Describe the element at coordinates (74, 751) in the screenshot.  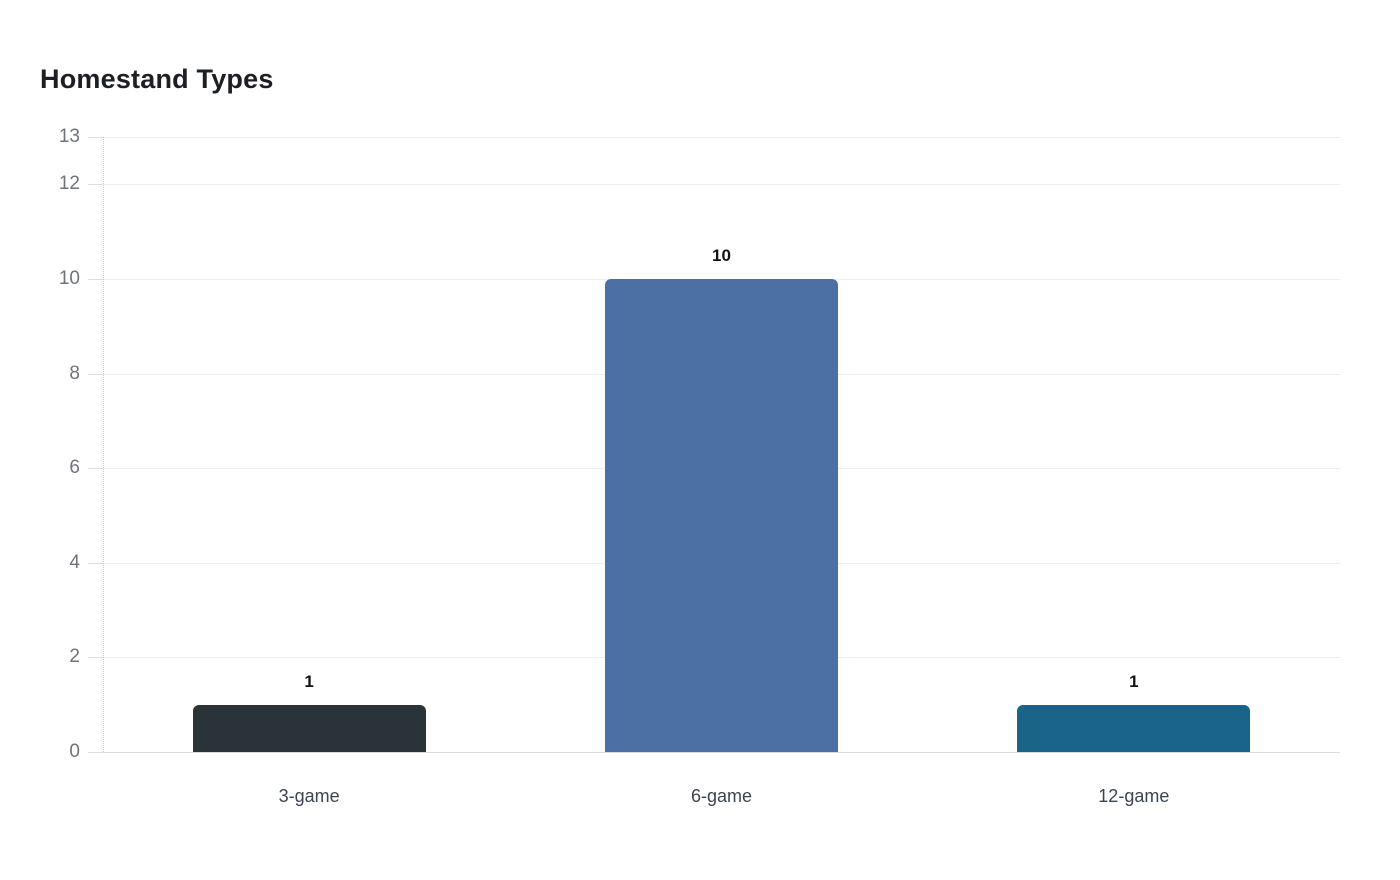
I see `y-tick-label-0: 0` at that location.